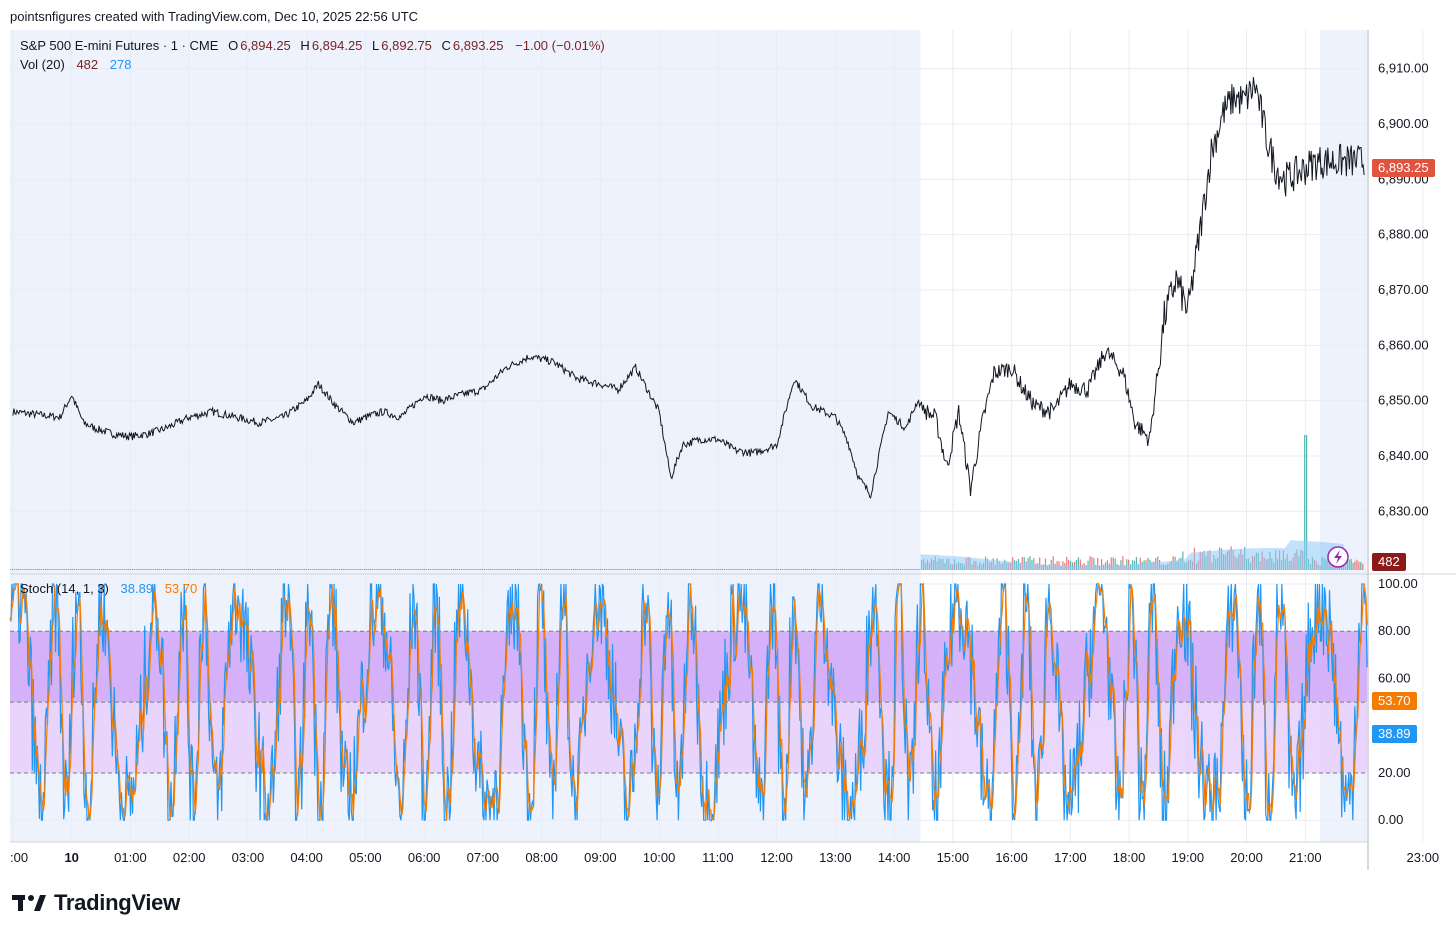 This screenshot has width=1456, height=937. Describe the element at coordinates (1011, 857) in the screenshot. I see `time-axis-label: 16:00` at that location.